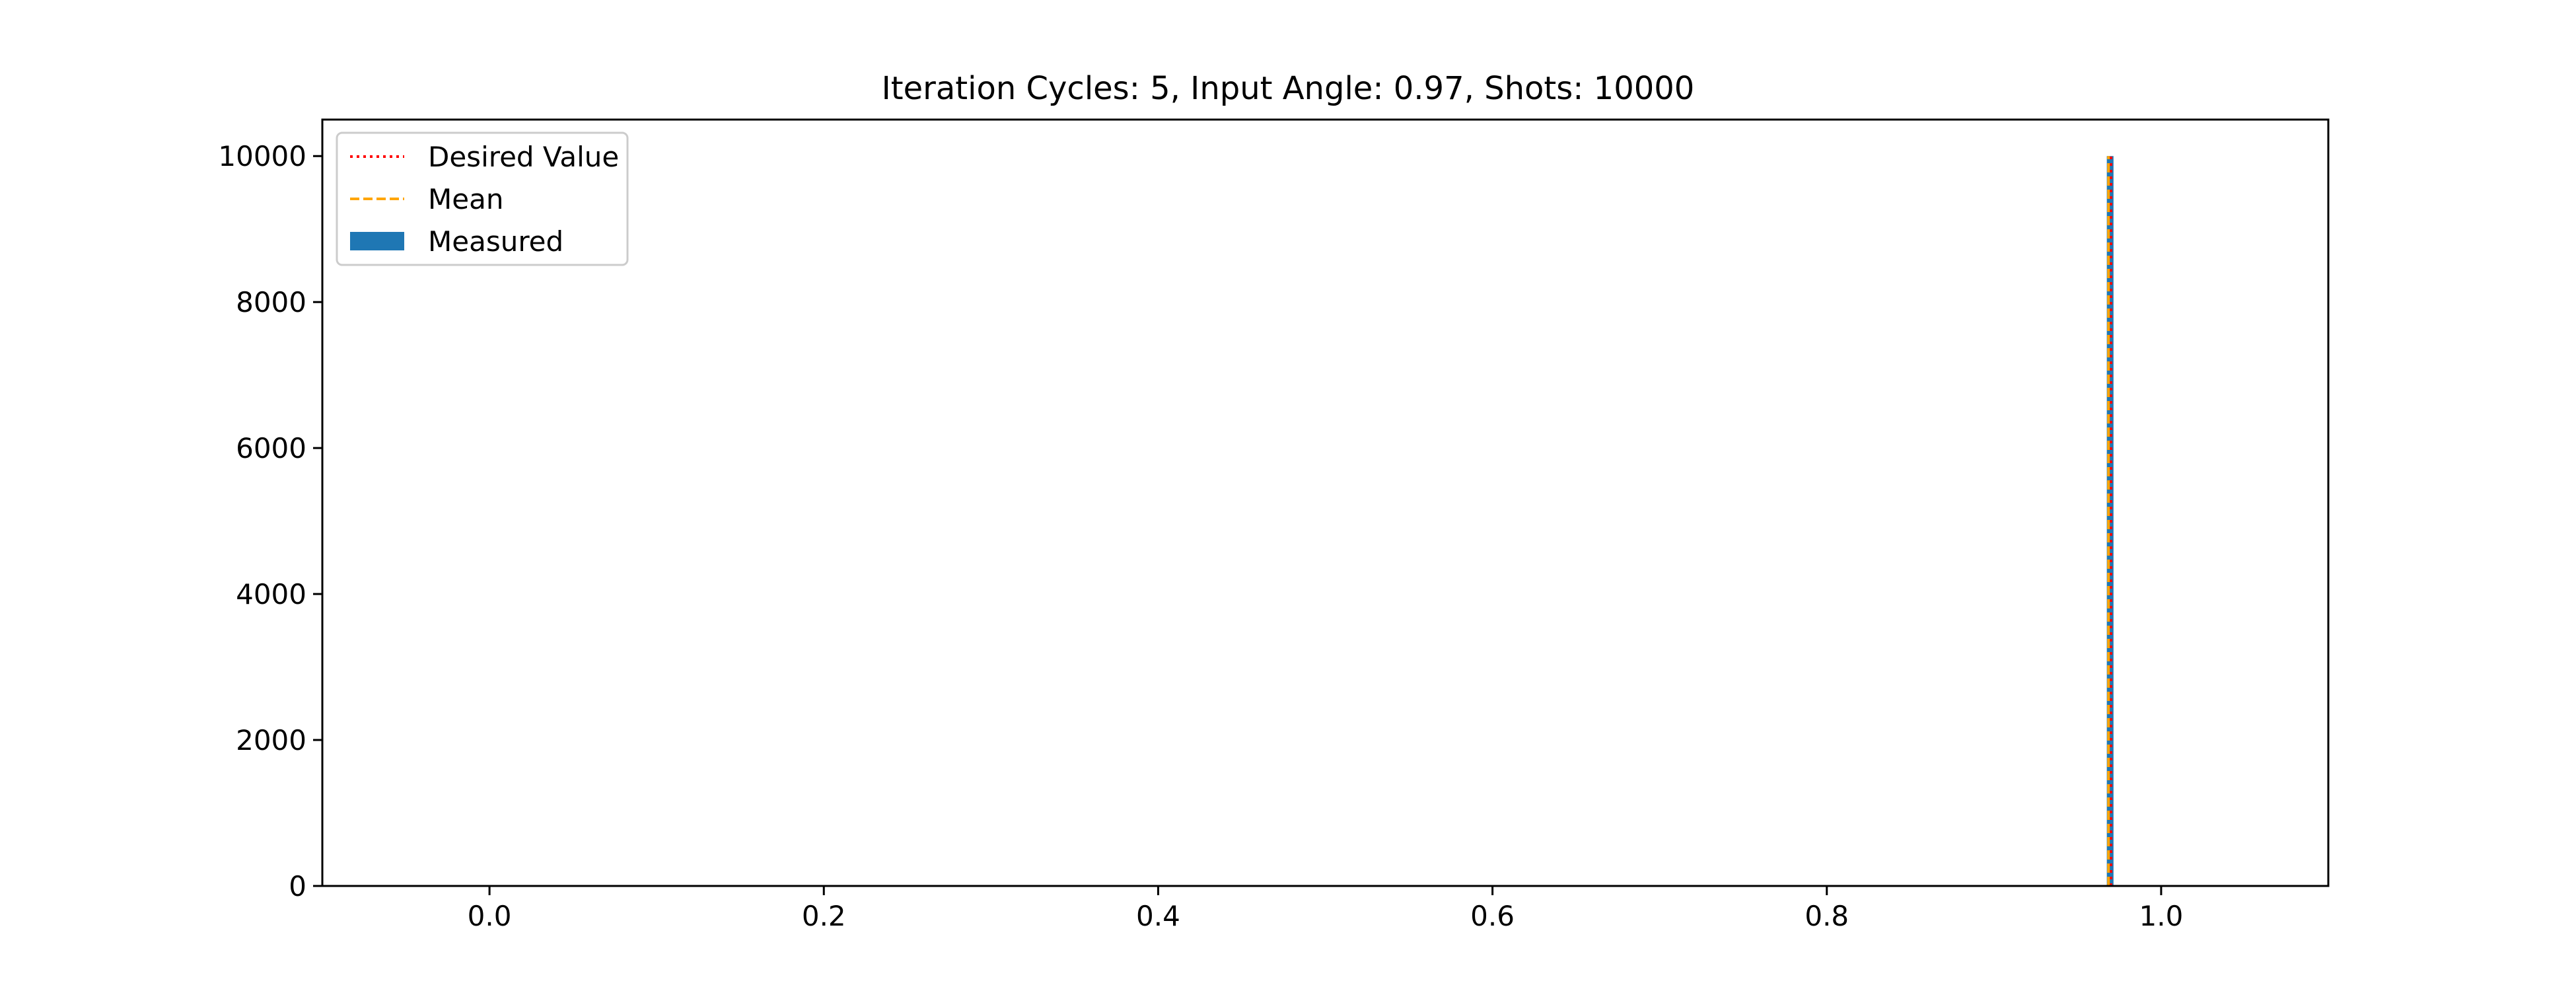 This screenshot has height=991, width=2576. What do you see at coordinates (262, 156) in the screenshot?
I see `y-tick-label: 10000` at bounding box center [262, 156].